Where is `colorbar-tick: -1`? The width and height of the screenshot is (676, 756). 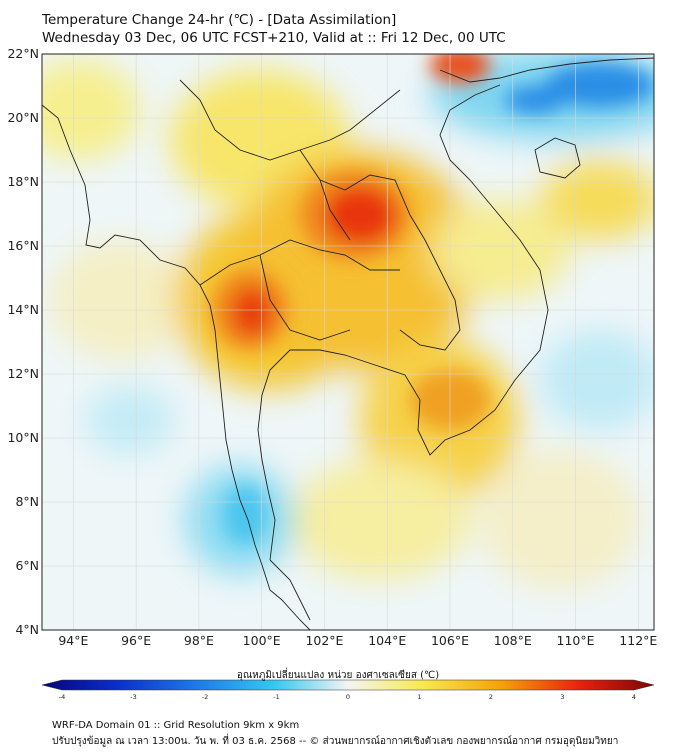
colorbar-tick: -1 is located at coordinates (276, 697).